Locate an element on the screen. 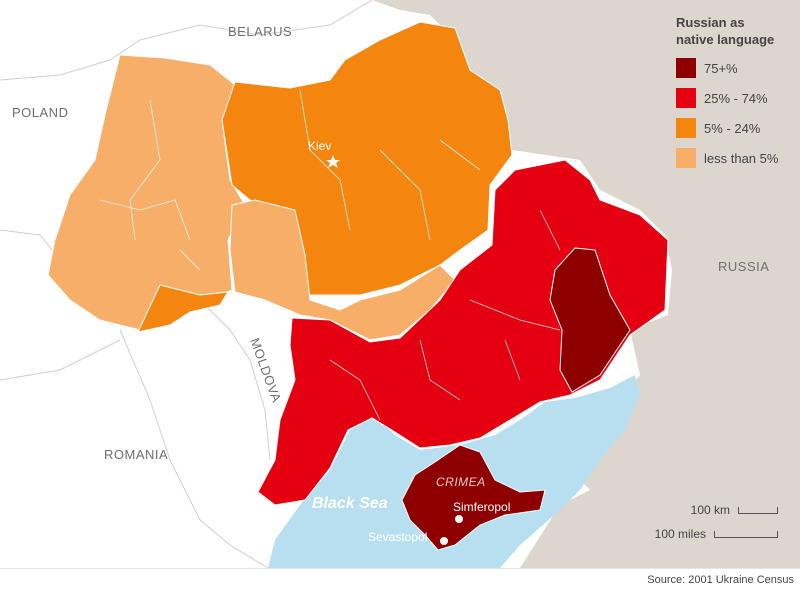 Image resolution: width=800 pixels, height=600 pixels. scale-bar-km is located at coordinates (758, 510).